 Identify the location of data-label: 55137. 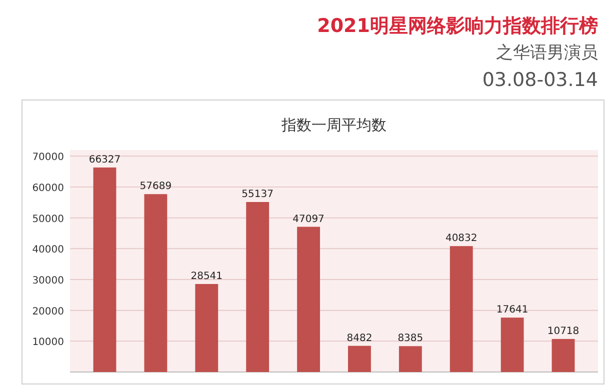
(258, 194).